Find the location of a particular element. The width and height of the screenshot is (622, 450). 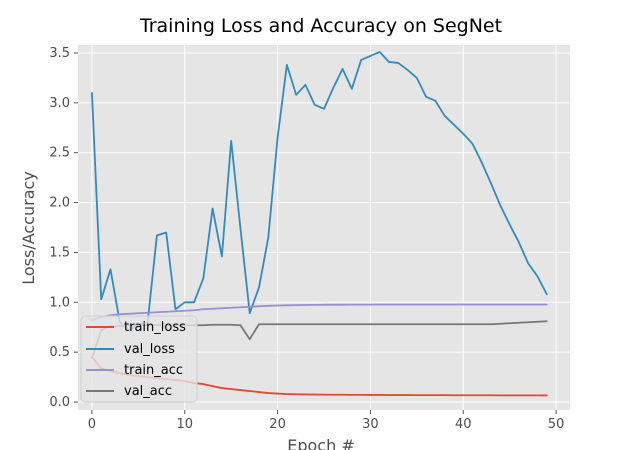

y-axis-ticks: 0.0 0.5 1.0 1.5 2.0 2.5 3.0 3.5 is located at coordinates (63, 228).